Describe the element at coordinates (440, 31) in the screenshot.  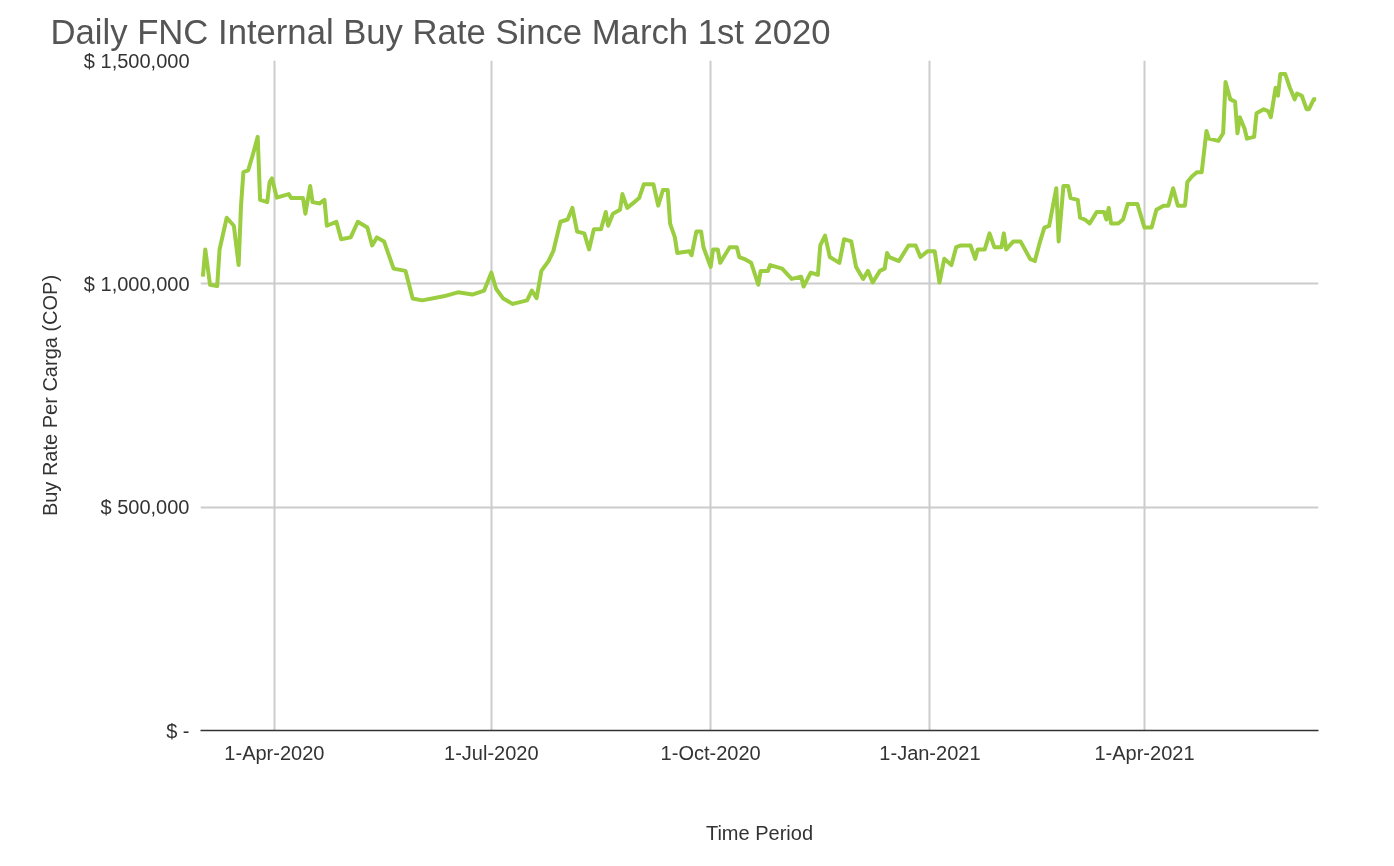
I see `chart-title: Daily FNC Internal Buy Rate Since March 1st 2020` at that location.